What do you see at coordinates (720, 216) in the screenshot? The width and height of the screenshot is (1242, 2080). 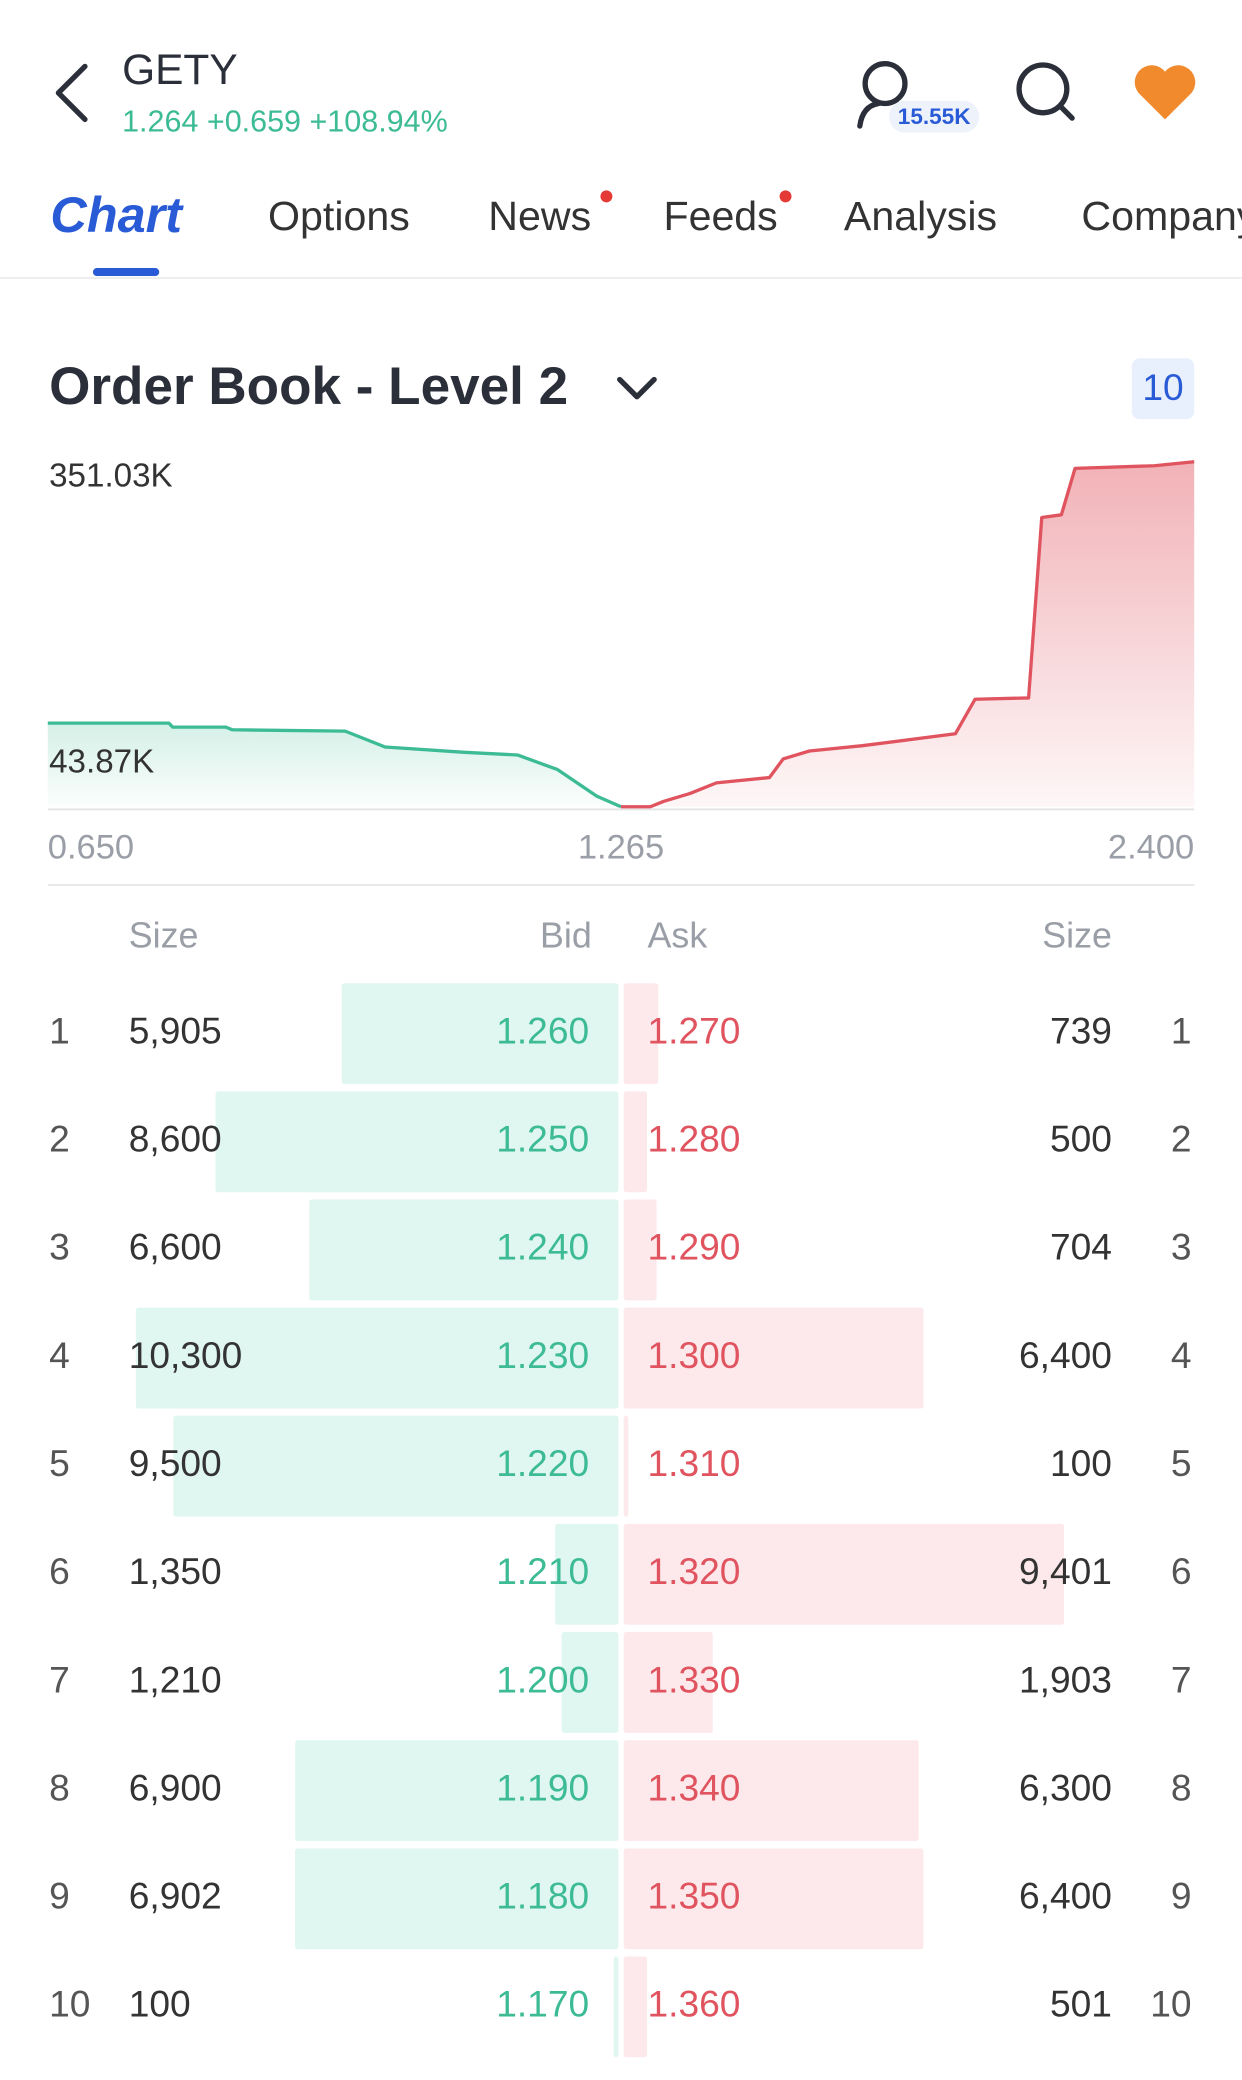 I see `tab: Feeds` at bounding box center [720, 216].